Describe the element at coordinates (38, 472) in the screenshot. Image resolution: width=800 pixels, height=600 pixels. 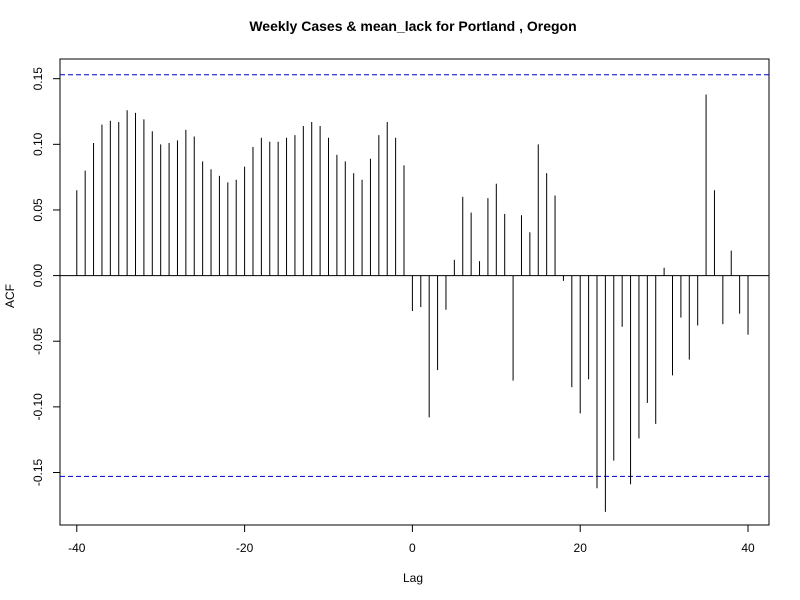
I see `y-tick-label: -0.15` at that location.